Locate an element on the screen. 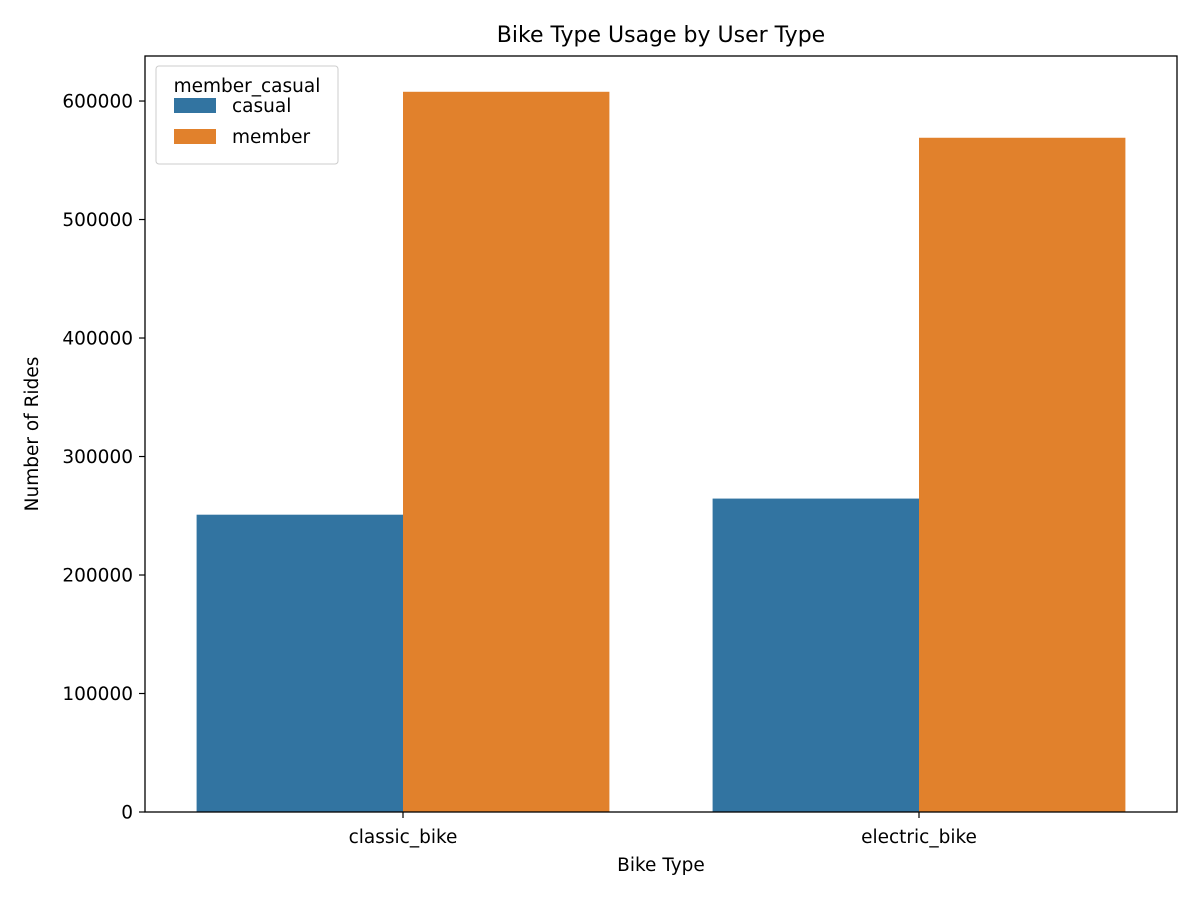 This screenshot has width=1200, height=904. y-axis: 0 100000 200000 300000 400000 500000 600000 is located at coordinates (103, 458).